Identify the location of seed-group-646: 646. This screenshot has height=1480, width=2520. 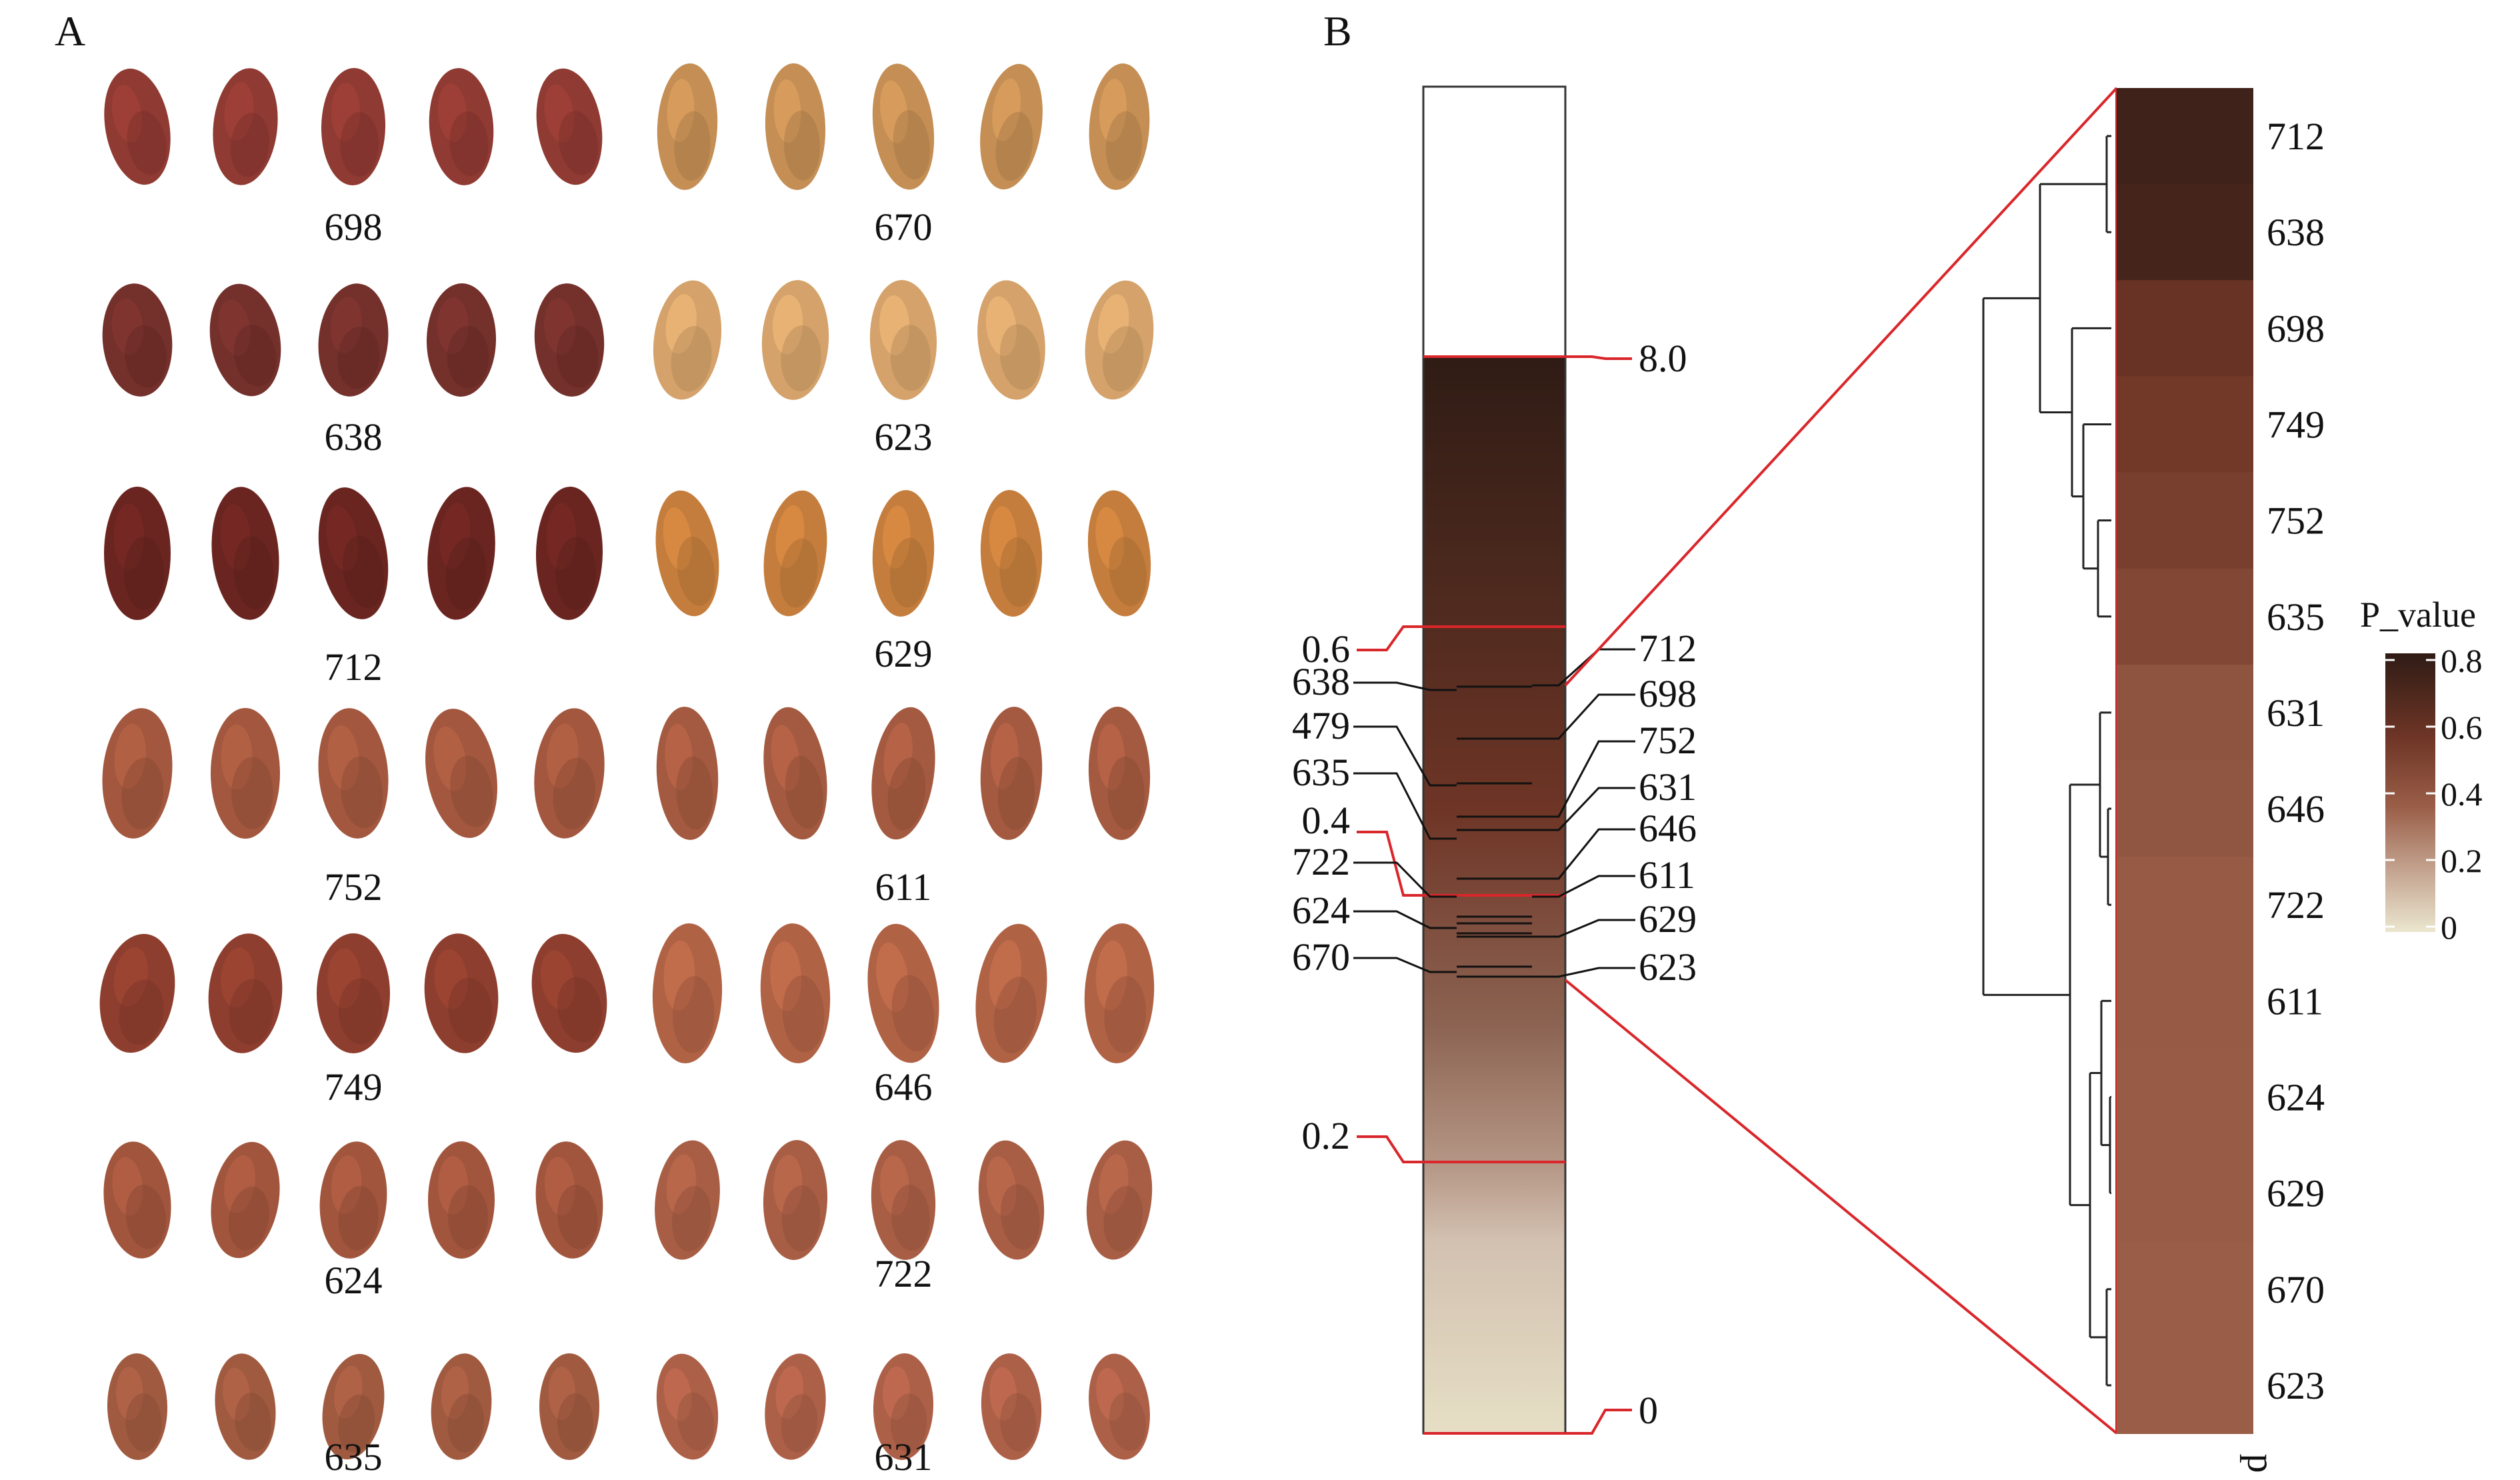
(903, 1016).